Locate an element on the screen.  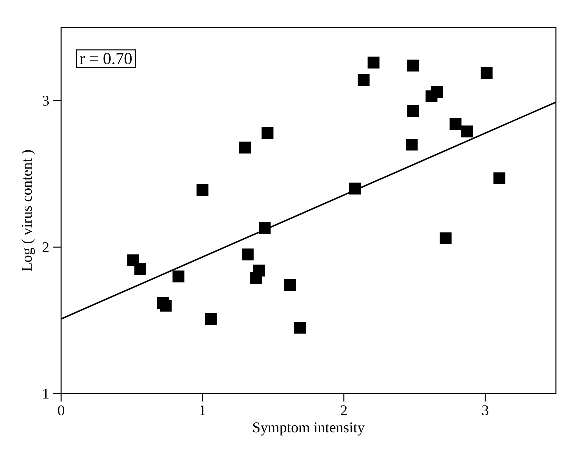
x-axis-title: Symptom intensity is located at coordinates (309, 429).